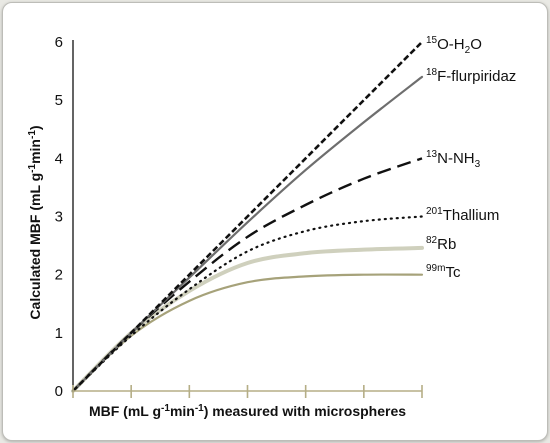 Image resolution: width=550 pixels, height=443 pixels. Describe the element at coordinates (453, 159) in the screenshot. I see `series-label-13n-nh3: 13N-NH3` at that location.